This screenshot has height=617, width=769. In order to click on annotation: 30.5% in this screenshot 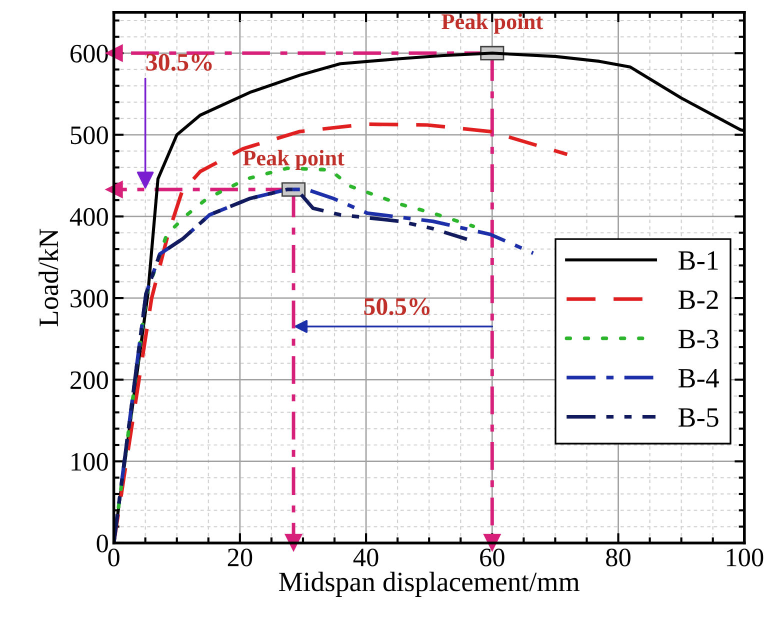, I will do `click(179, 62)`.